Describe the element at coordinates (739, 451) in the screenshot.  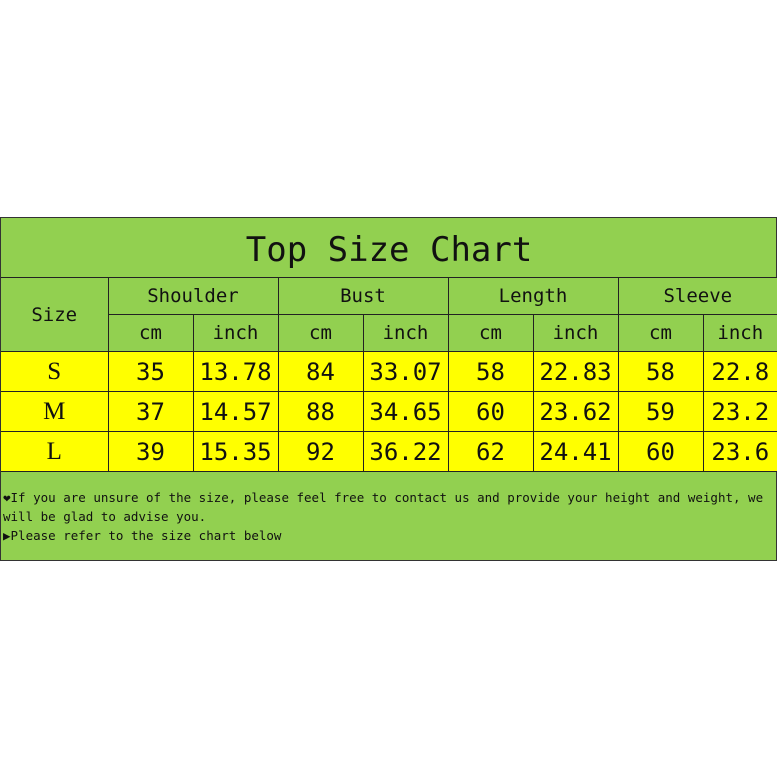
I see `value-cell: 23.6` at that location.